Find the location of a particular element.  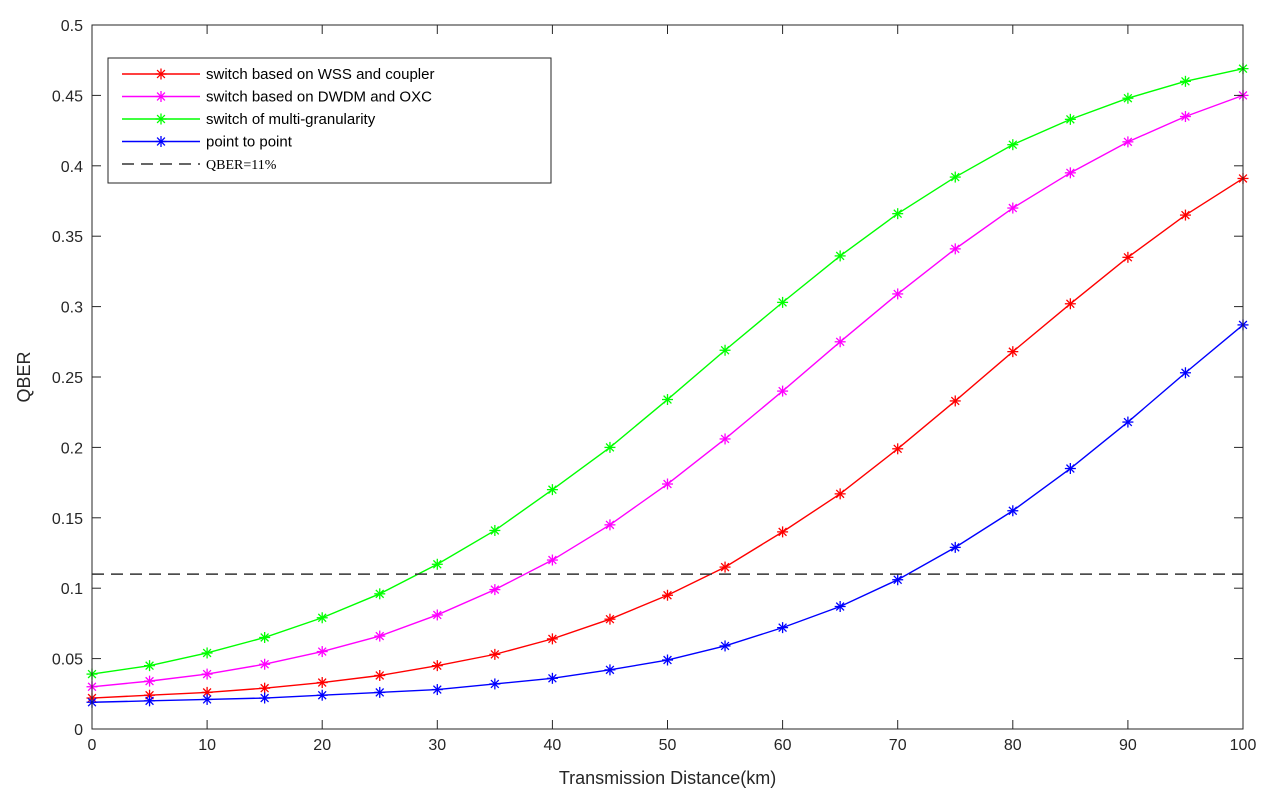

y-tick-label: 0.15 is located at coordinates (67, 519).